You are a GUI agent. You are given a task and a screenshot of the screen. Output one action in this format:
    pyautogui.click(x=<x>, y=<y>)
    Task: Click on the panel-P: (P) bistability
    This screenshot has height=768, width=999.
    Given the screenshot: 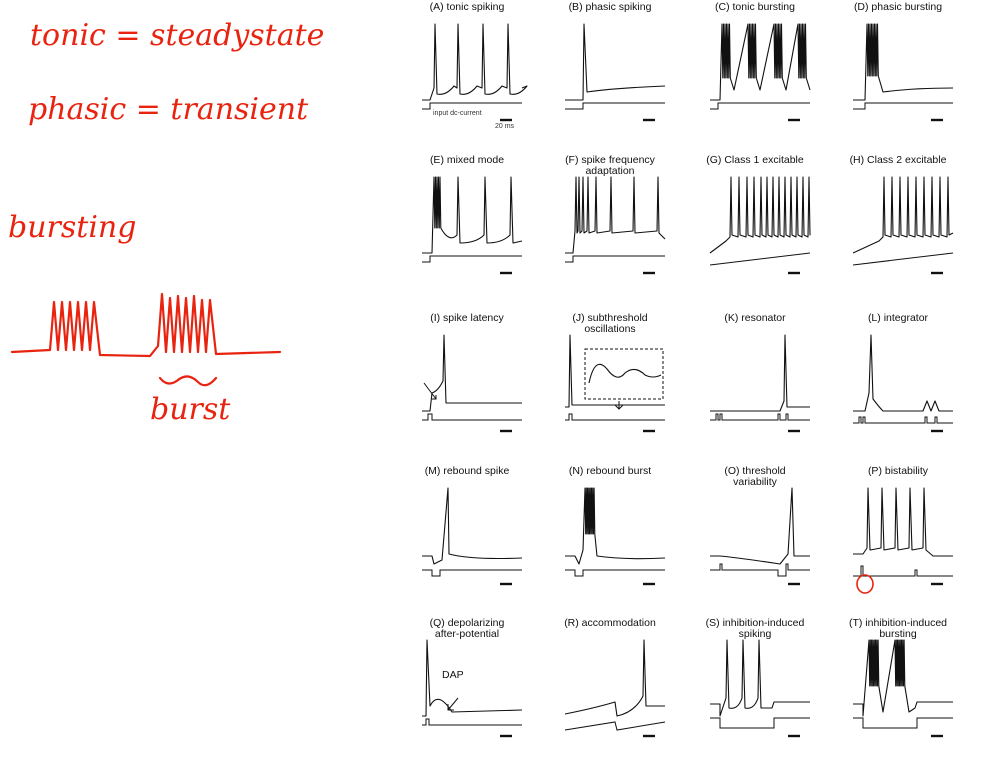 What is the action you would take?
    pyautogui.click(x=898, y=541)
    